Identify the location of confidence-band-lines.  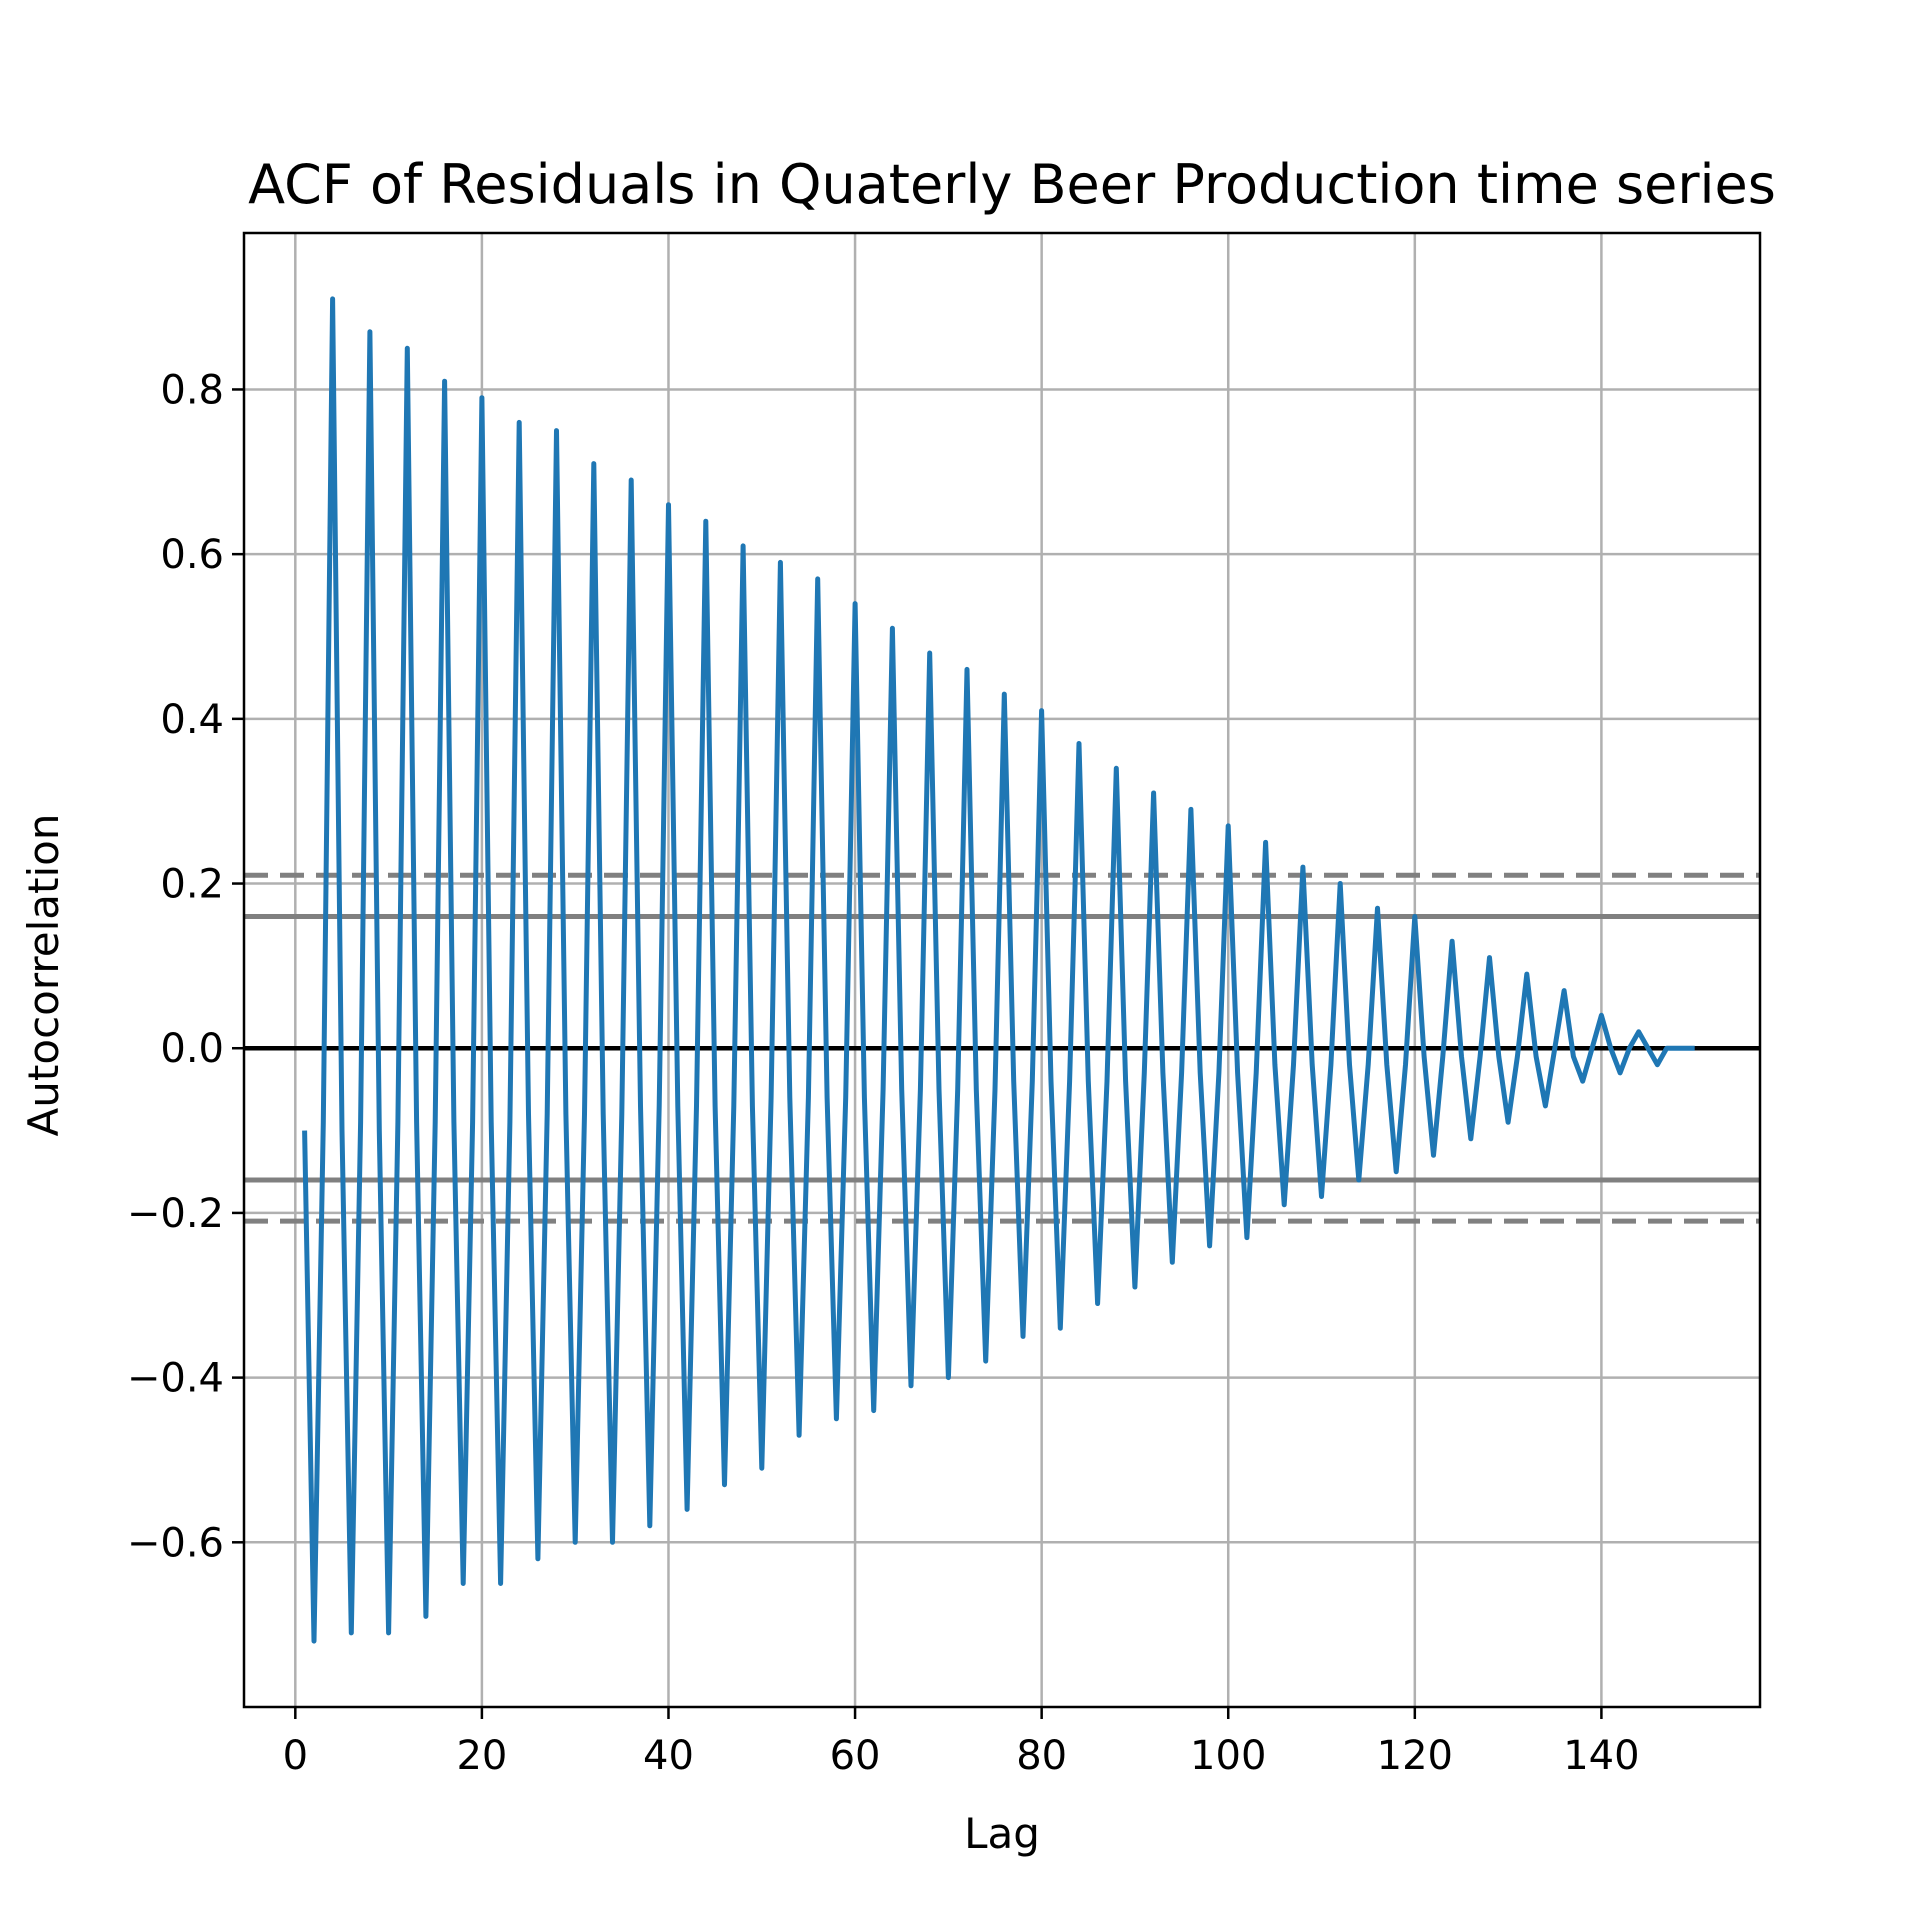
(1002, 1048).